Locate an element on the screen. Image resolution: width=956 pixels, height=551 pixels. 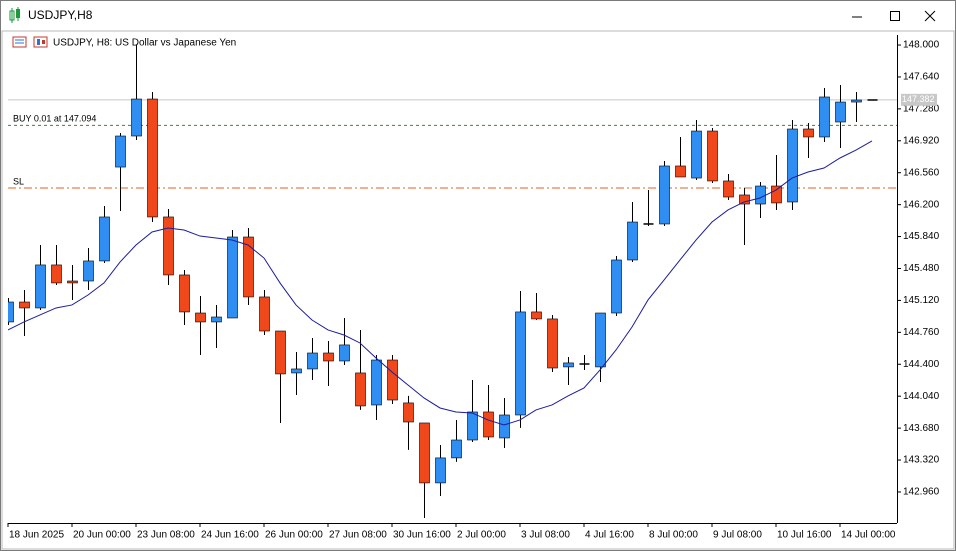
x-tick-label: 3 Jul 08:00 is located at coordinates (545, 535).